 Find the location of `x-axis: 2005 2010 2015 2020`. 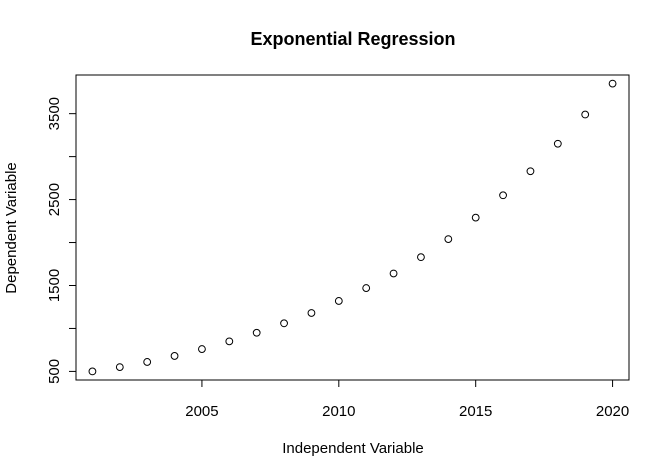

x-axis: 2005 2010 2015 2020 is located at coordinates (407, 400).